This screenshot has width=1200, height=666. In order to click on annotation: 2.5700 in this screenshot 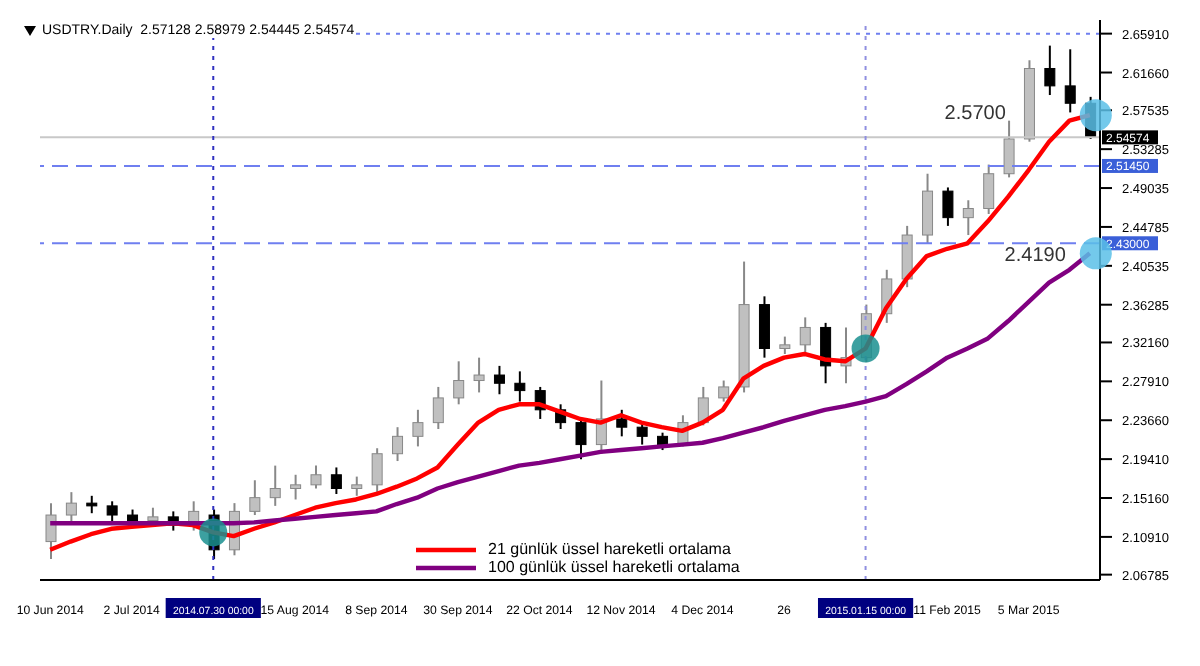, I will do `click(975, 114)`.